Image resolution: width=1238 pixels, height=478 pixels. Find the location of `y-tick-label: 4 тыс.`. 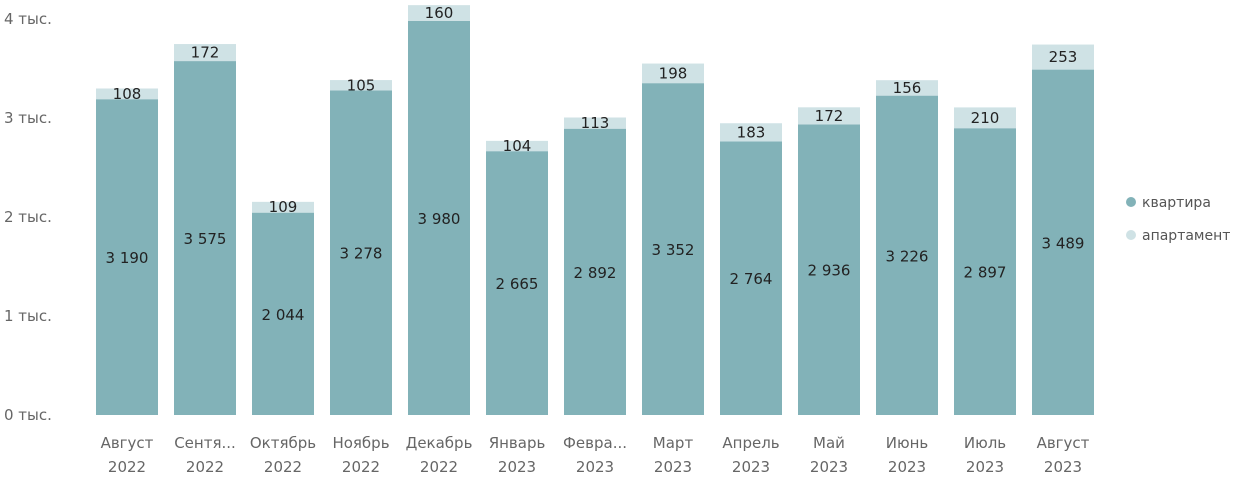

y-tick-label: 4 тыс. is located at coordinates (28, 19).